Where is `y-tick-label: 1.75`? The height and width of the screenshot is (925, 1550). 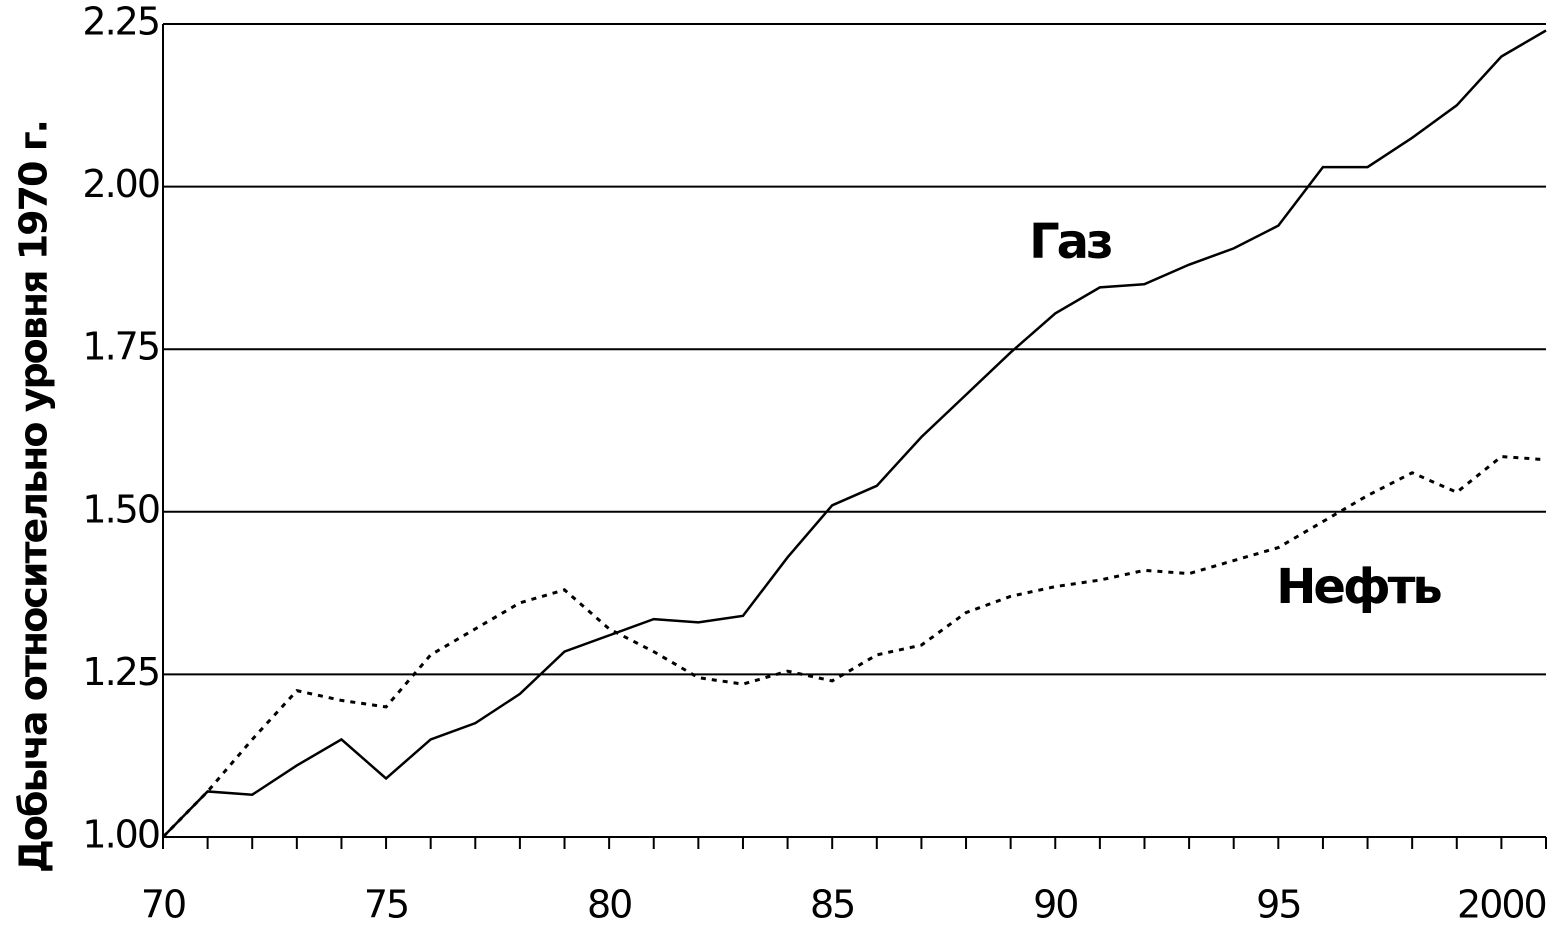 y-tick-label: 1.75 is located at coordinates (120, 347).